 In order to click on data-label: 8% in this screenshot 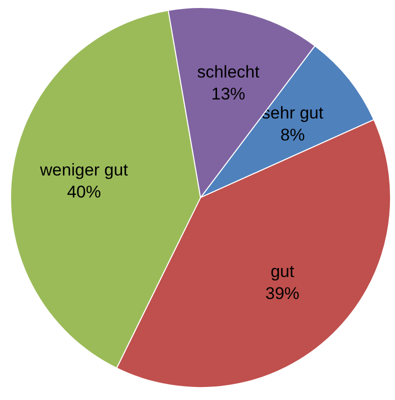, I will do `click(292, 135)`.